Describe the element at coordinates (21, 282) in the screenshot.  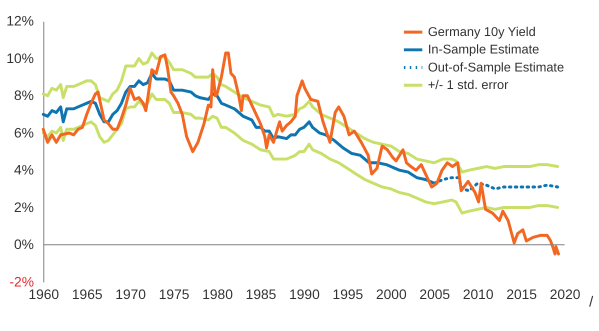
I see `y-tick-label: -2%` at that location.